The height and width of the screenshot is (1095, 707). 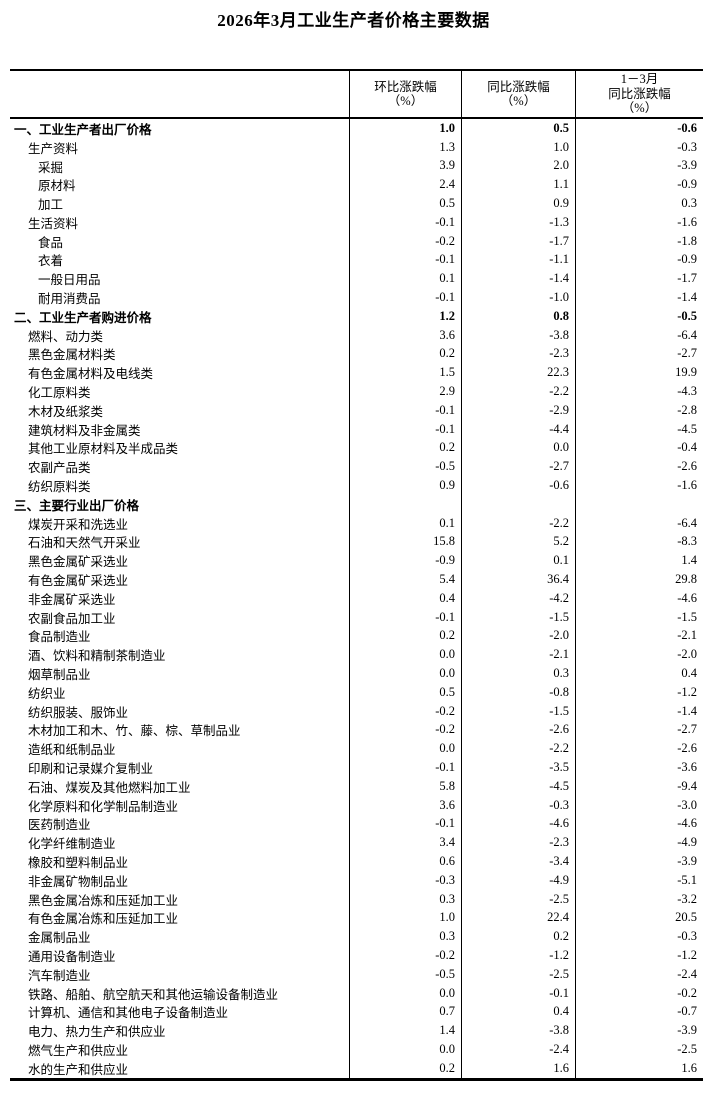 I want to click on row-label: 石油、煤炭及其他燃料加工业, so click(x=109, y=787).